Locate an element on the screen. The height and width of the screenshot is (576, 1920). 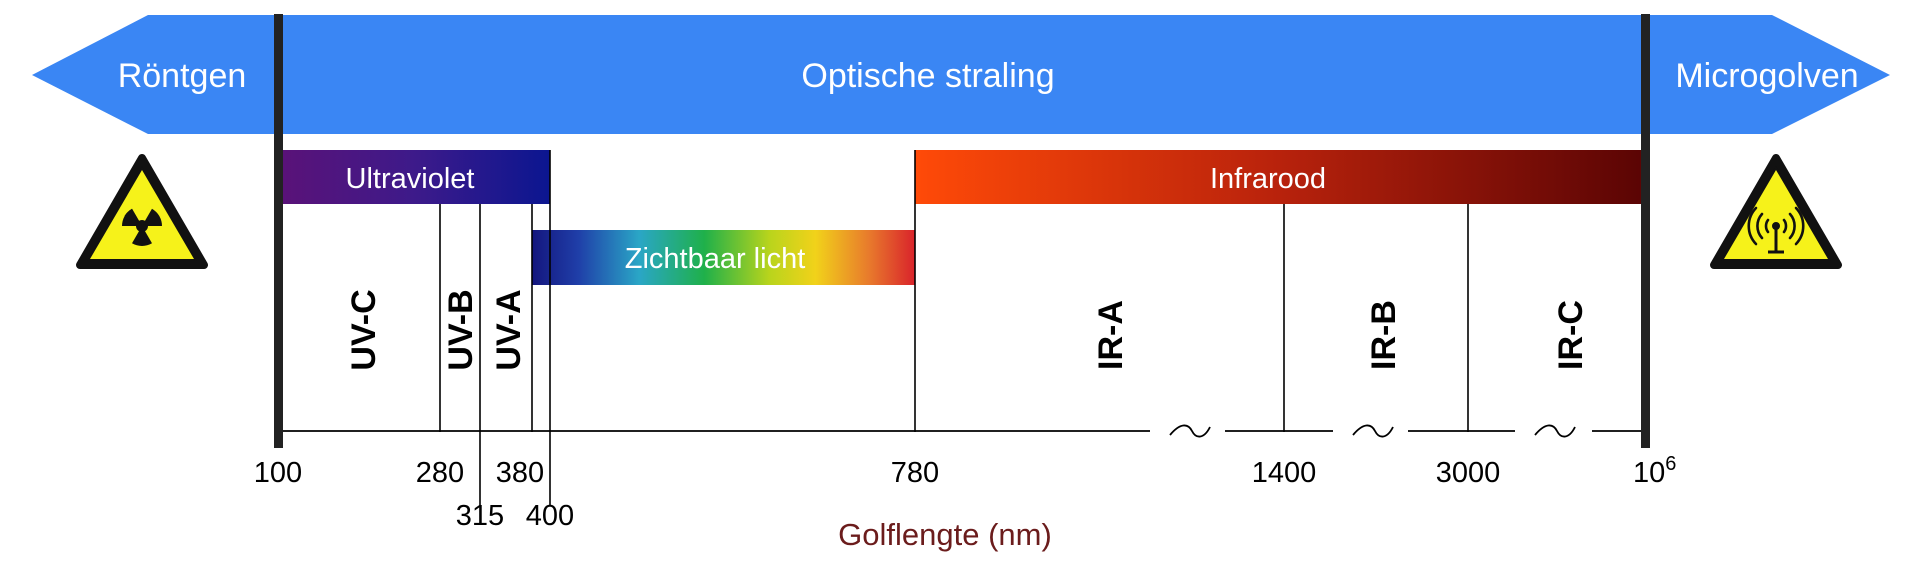
subband-label-uva: UV-A is located at coordinates (509, 329).